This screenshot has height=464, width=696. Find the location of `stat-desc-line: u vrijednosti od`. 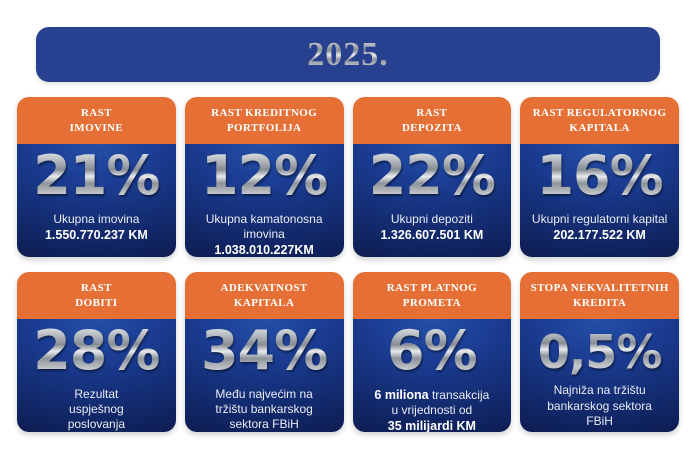

stat-desc-line: u vrijednosti od is located at coordinates (432, 410).